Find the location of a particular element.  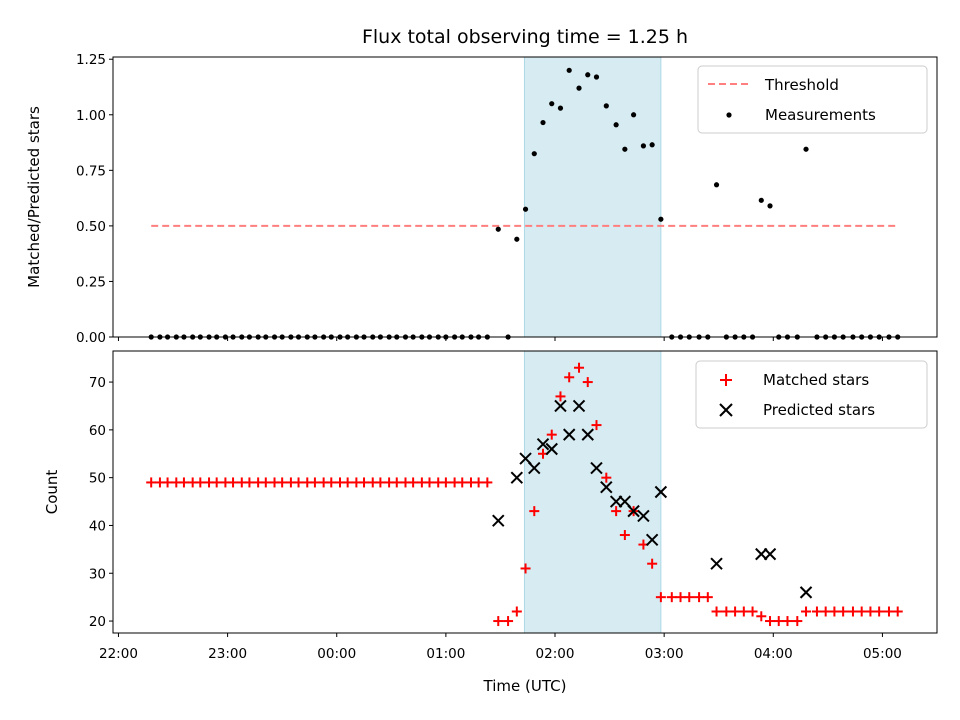

legend-threshold-label: Threshold is located at coordinates (801, 85).